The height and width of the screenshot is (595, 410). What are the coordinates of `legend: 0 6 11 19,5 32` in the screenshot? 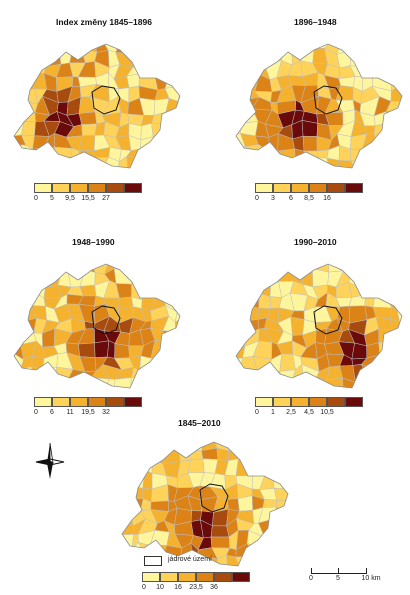 It's located at (94, 408).